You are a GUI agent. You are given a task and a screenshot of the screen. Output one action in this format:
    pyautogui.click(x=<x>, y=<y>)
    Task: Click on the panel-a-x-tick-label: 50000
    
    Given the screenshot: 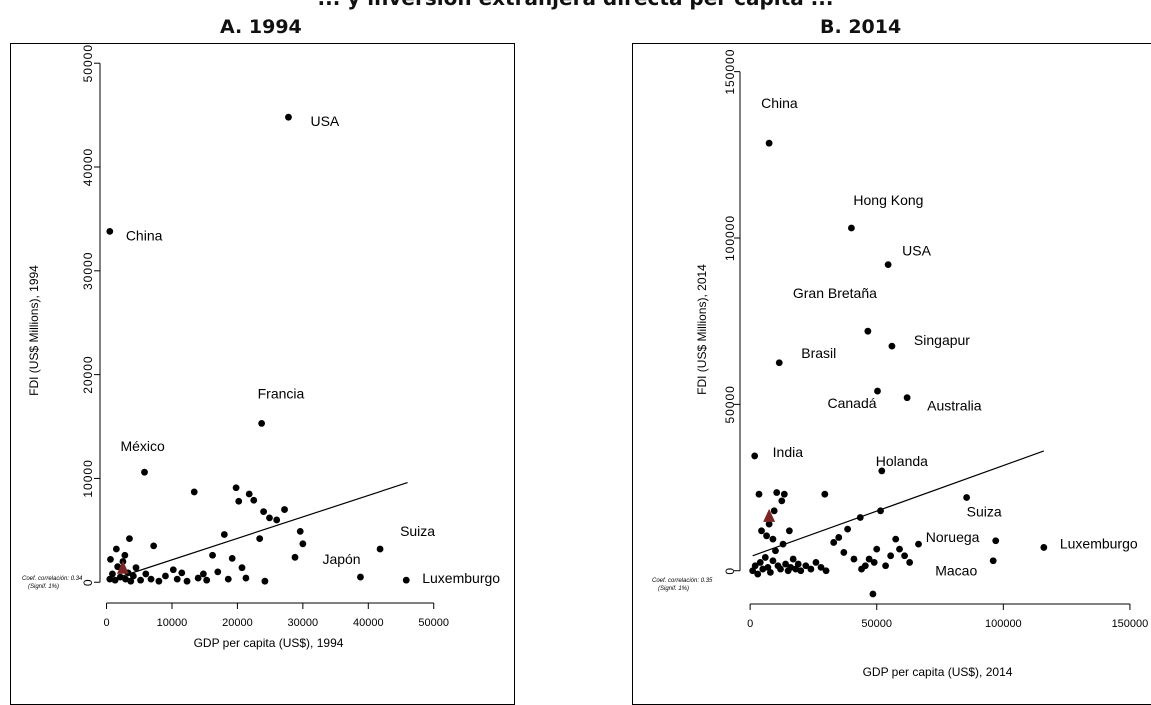 What is the action you would take?
    pyautogui.click(x=433, y=623)
    